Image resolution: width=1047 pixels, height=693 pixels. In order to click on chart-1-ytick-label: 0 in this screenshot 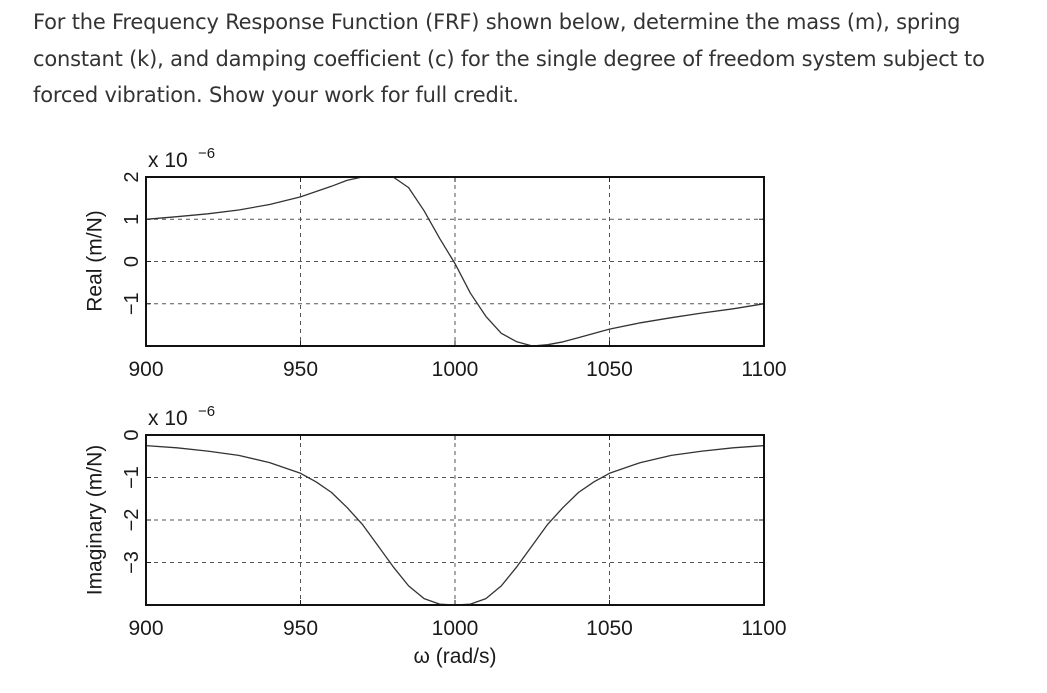, I will do `click(132, 434)`.